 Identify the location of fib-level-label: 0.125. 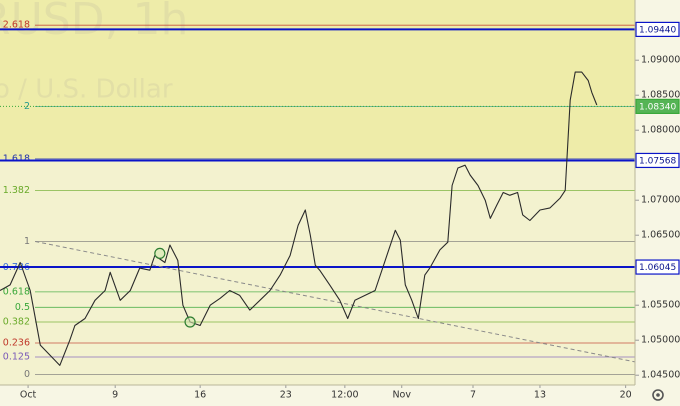
(16, 357).